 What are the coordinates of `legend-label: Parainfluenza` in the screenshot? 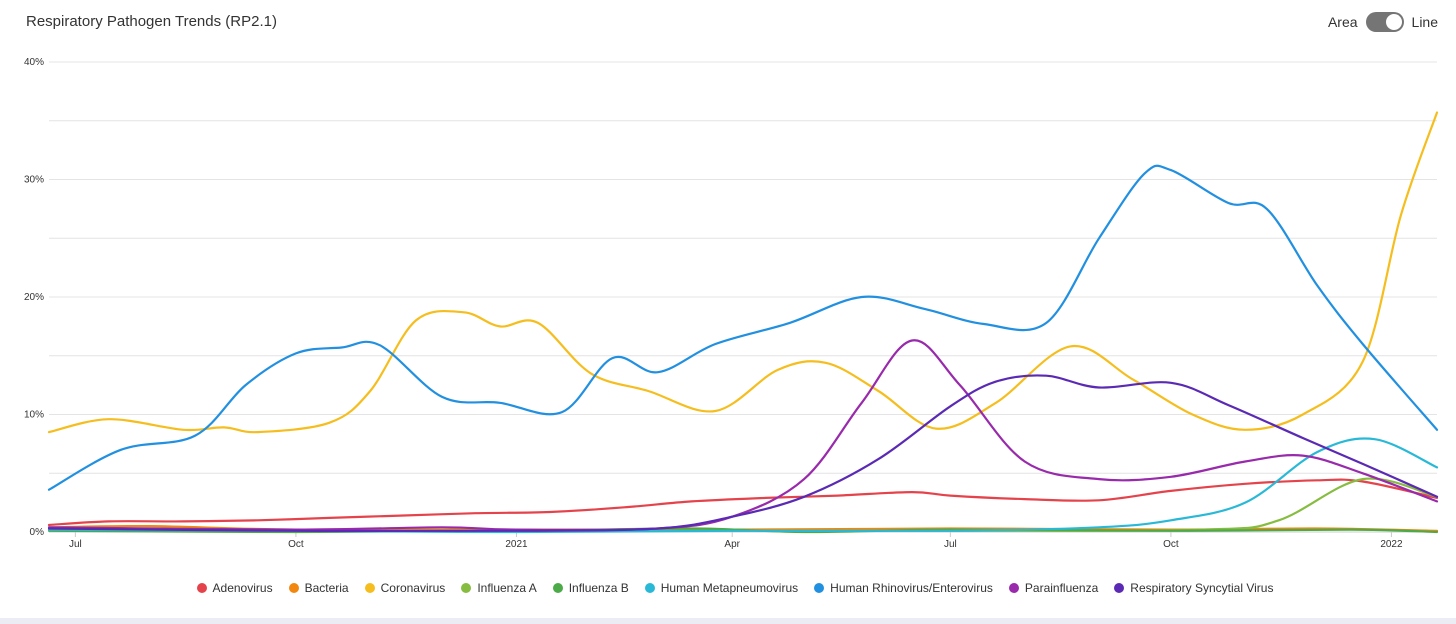 It's located at (1061, 588).